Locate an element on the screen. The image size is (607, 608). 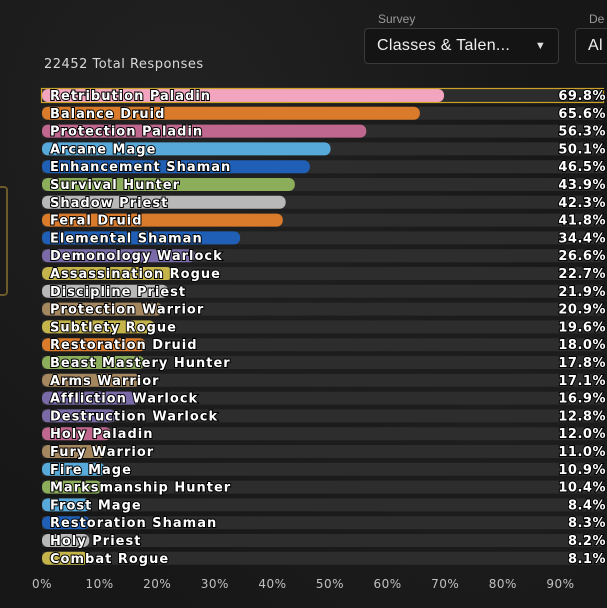
highlight-border is located at coordinates (322, 95).